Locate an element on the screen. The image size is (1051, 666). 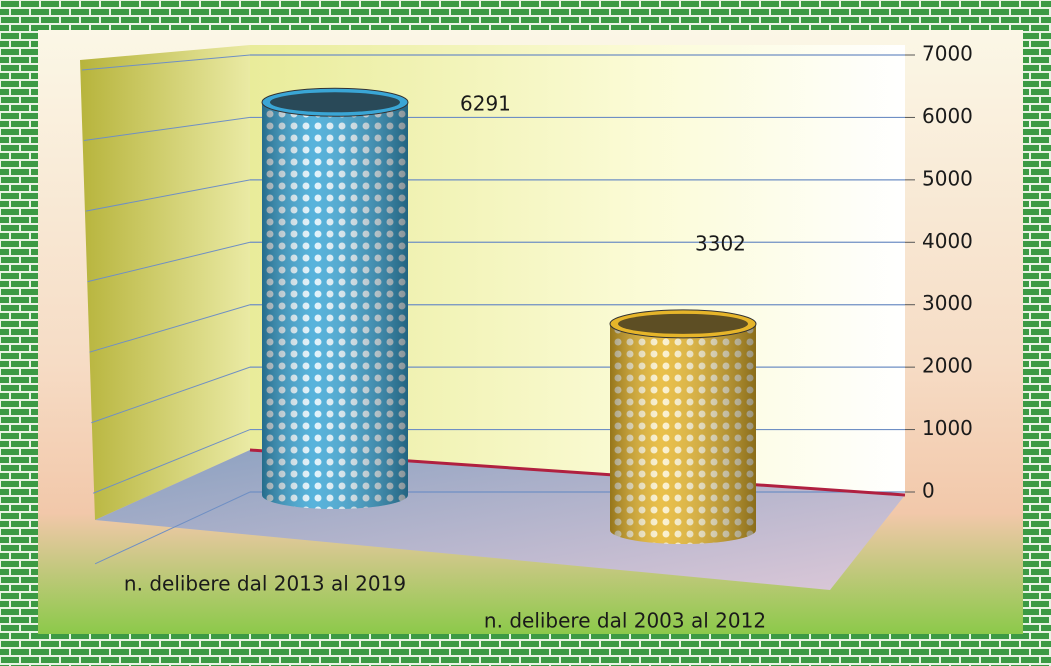
x-tick-label: n. delibere dal 2013 al 2019 is located at coordinates (265, 584).